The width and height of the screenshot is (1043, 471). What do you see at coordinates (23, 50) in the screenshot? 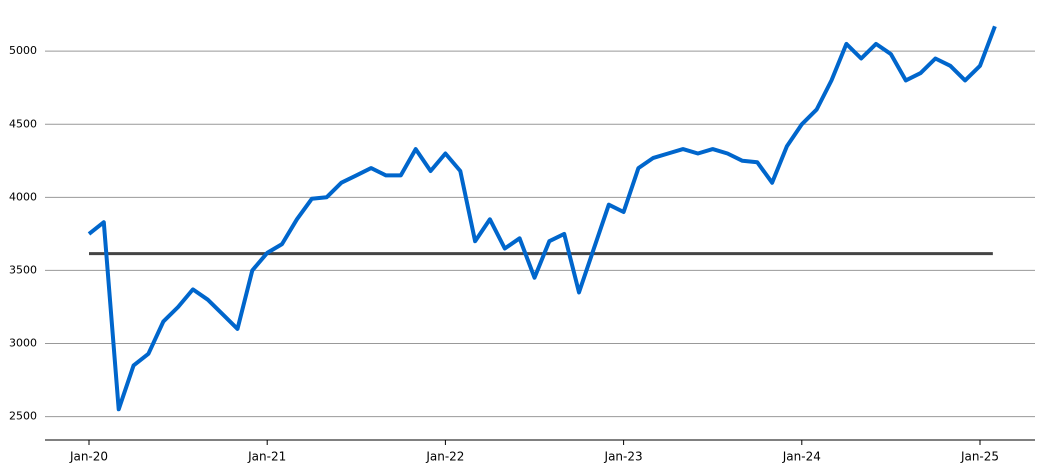
I see `y-tick-label: 5000` at bounding box center [23, 50].